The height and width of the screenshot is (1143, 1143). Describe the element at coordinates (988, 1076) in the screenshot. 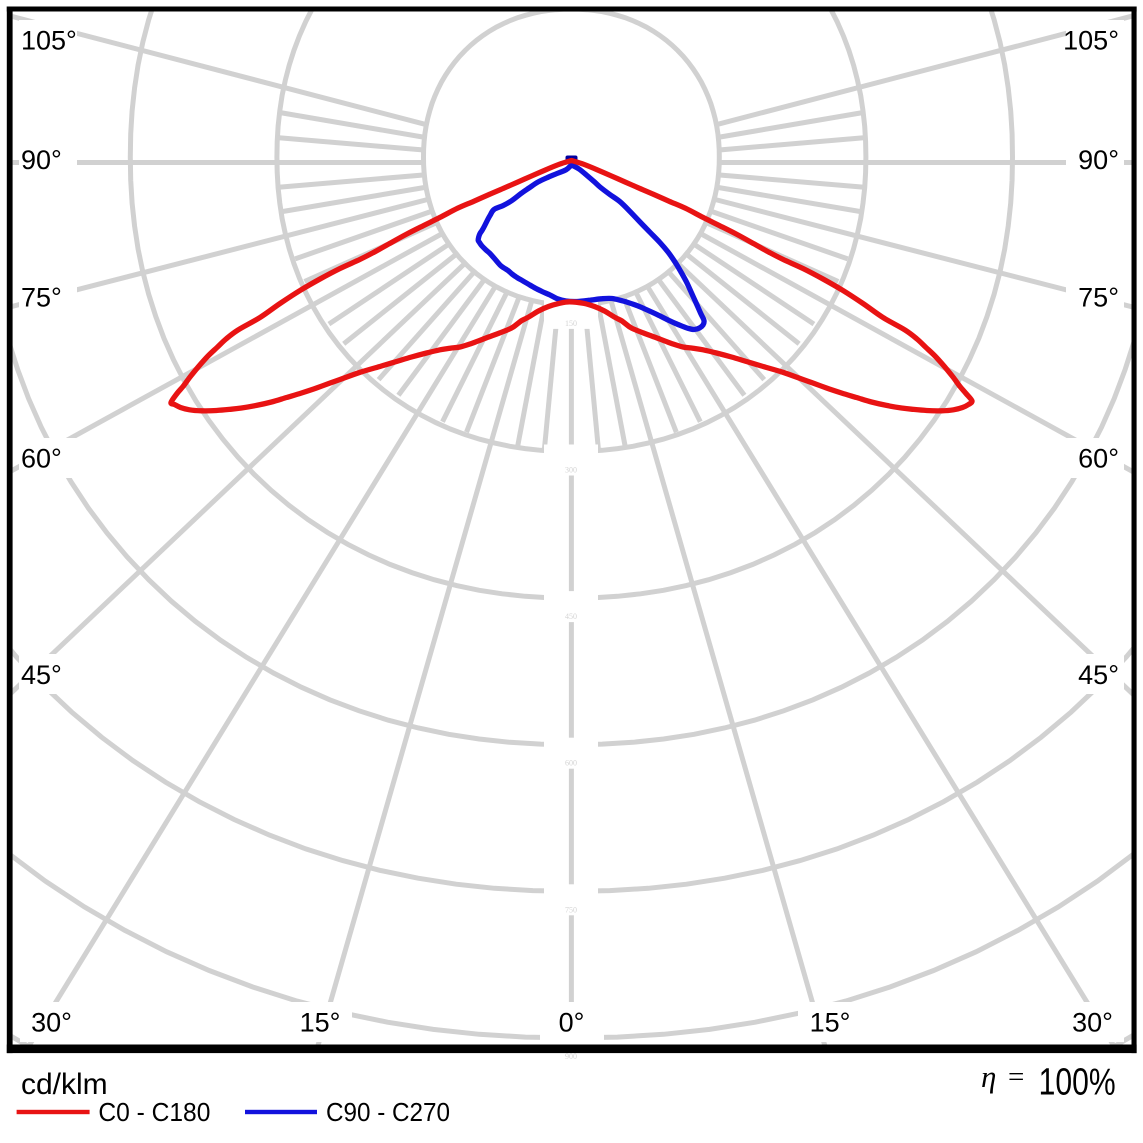

I see `svg-text: η` at that location.